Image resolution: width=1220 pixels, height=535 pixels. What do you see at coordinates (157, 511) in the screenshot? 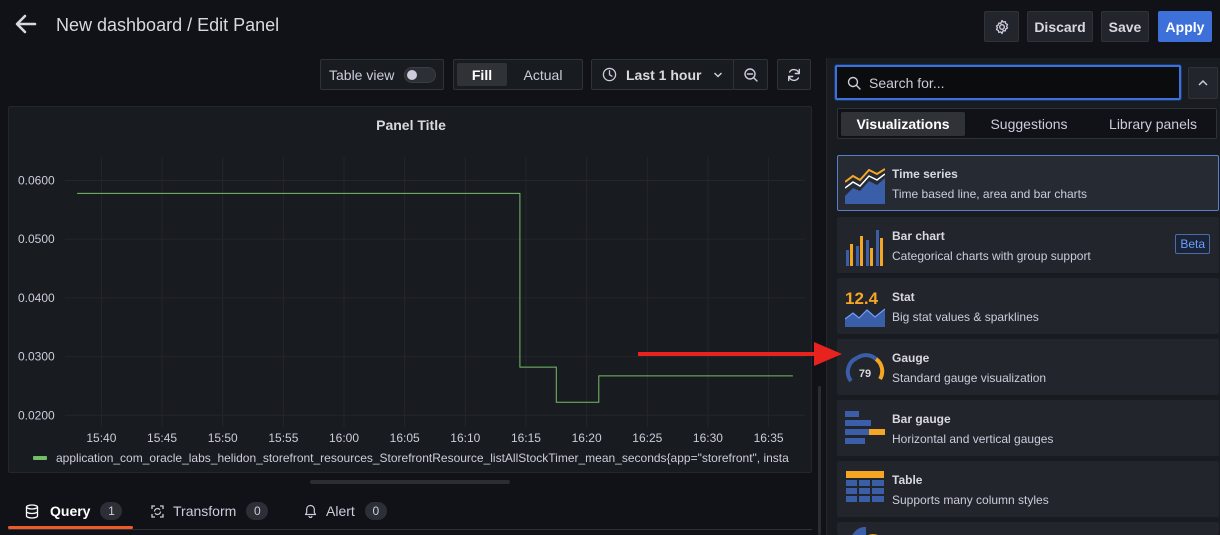
I see `transform-icon` at bounding box center [157, 511].